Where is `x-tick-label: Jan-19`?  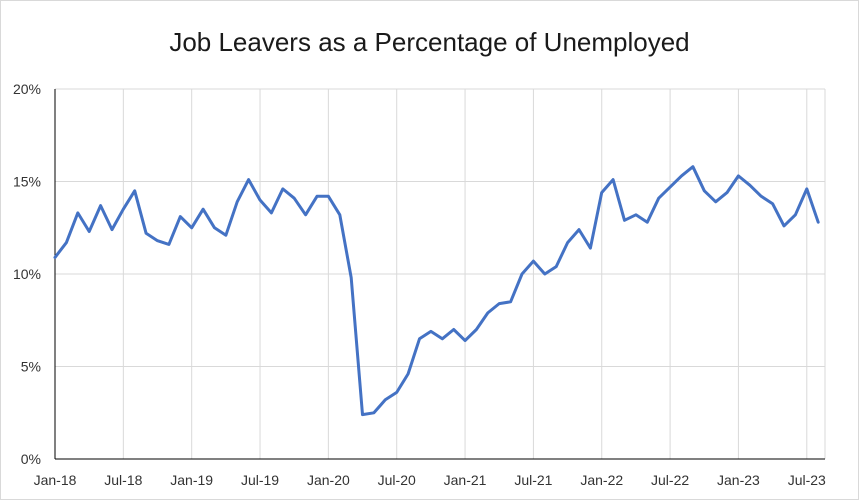
x-tick-label: Jan-19 is located at coordinates (191, 480).